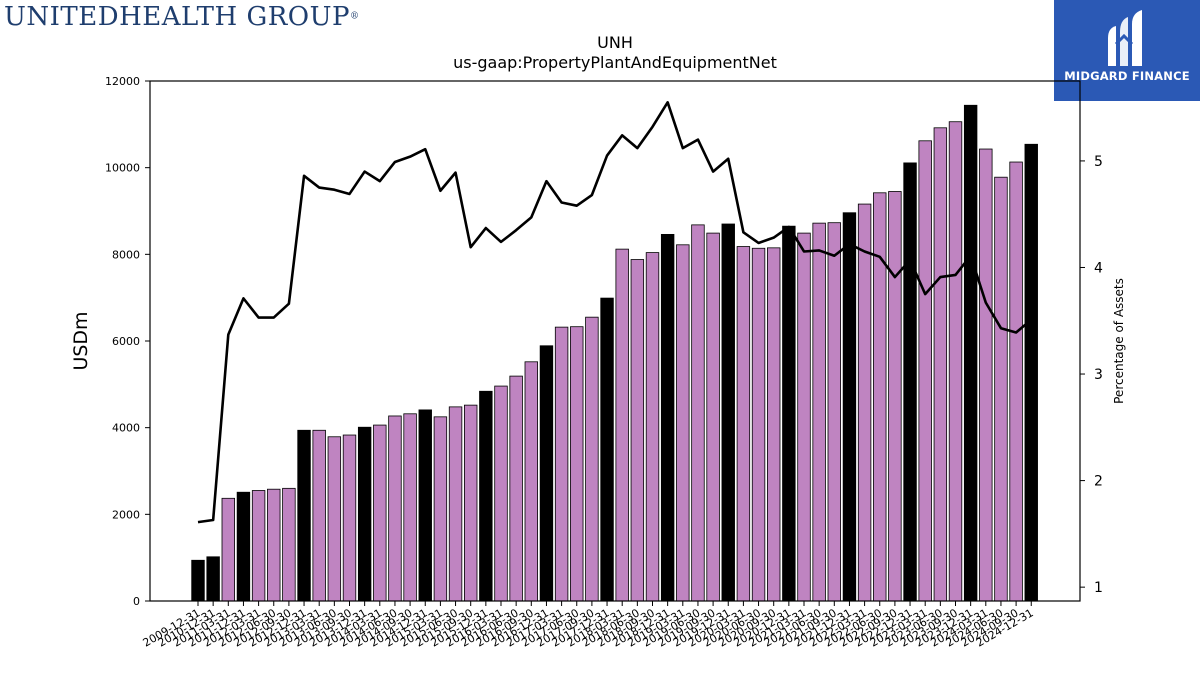  What do you see at coordinates (126, 514) in the screenshot?
I see `y-tick-label: 2000` at bounding box center [126, 514].